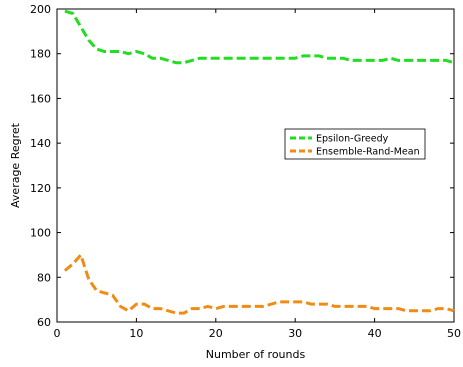  I want to click on x-tick-label: 20, so click(216, 333).